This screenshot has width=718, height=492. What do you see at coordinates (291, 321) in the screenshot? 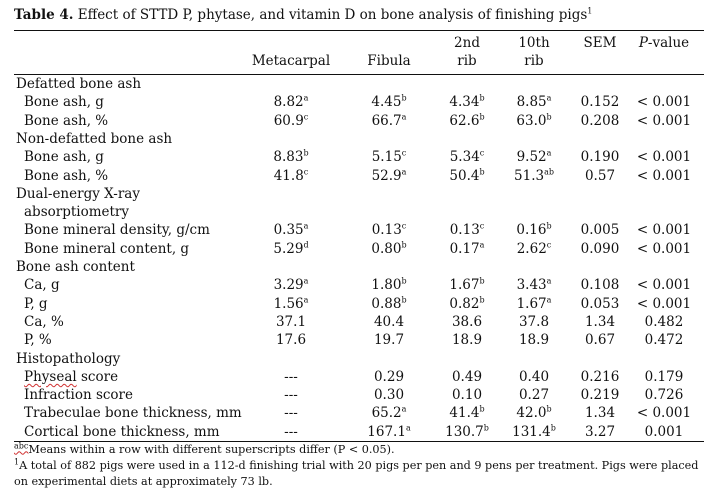
I see `cell-metacarpal: 37.1` at bounding box center [291, 321].